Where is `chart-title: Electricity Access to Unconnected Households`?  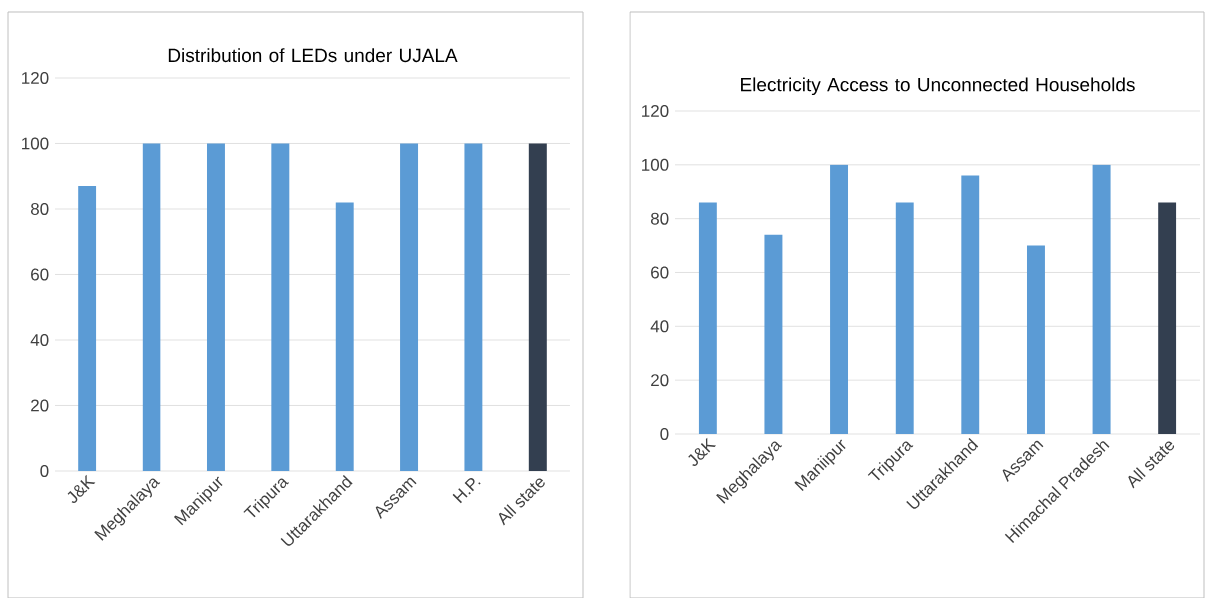
chart-title: Electricity Access to Unconnected Households is located at coordinates (938, 86).